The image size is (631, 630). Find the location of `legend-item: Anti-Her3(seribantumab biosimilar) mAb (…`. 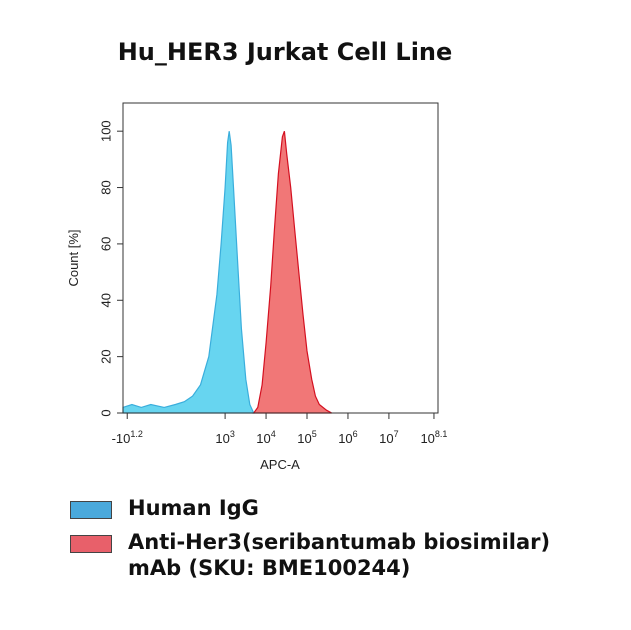

legend-item: Anti-Her3(seribantumab biosimilar) mAb (… is located at coordinates (330, 555).